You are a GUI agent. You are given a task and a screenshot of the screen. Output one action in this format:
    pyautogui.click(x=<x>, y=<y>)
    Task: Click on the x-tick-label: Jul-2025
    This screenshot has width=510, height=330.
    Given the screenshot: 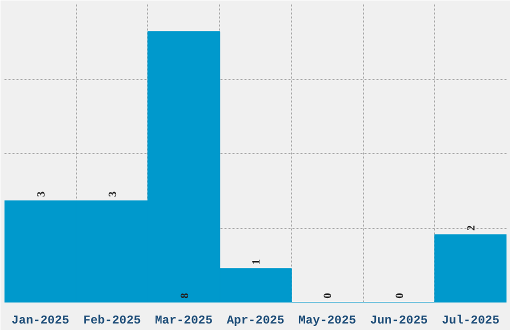 What is the action you would take?
    pyautogui.click(x=471, y=321)
    